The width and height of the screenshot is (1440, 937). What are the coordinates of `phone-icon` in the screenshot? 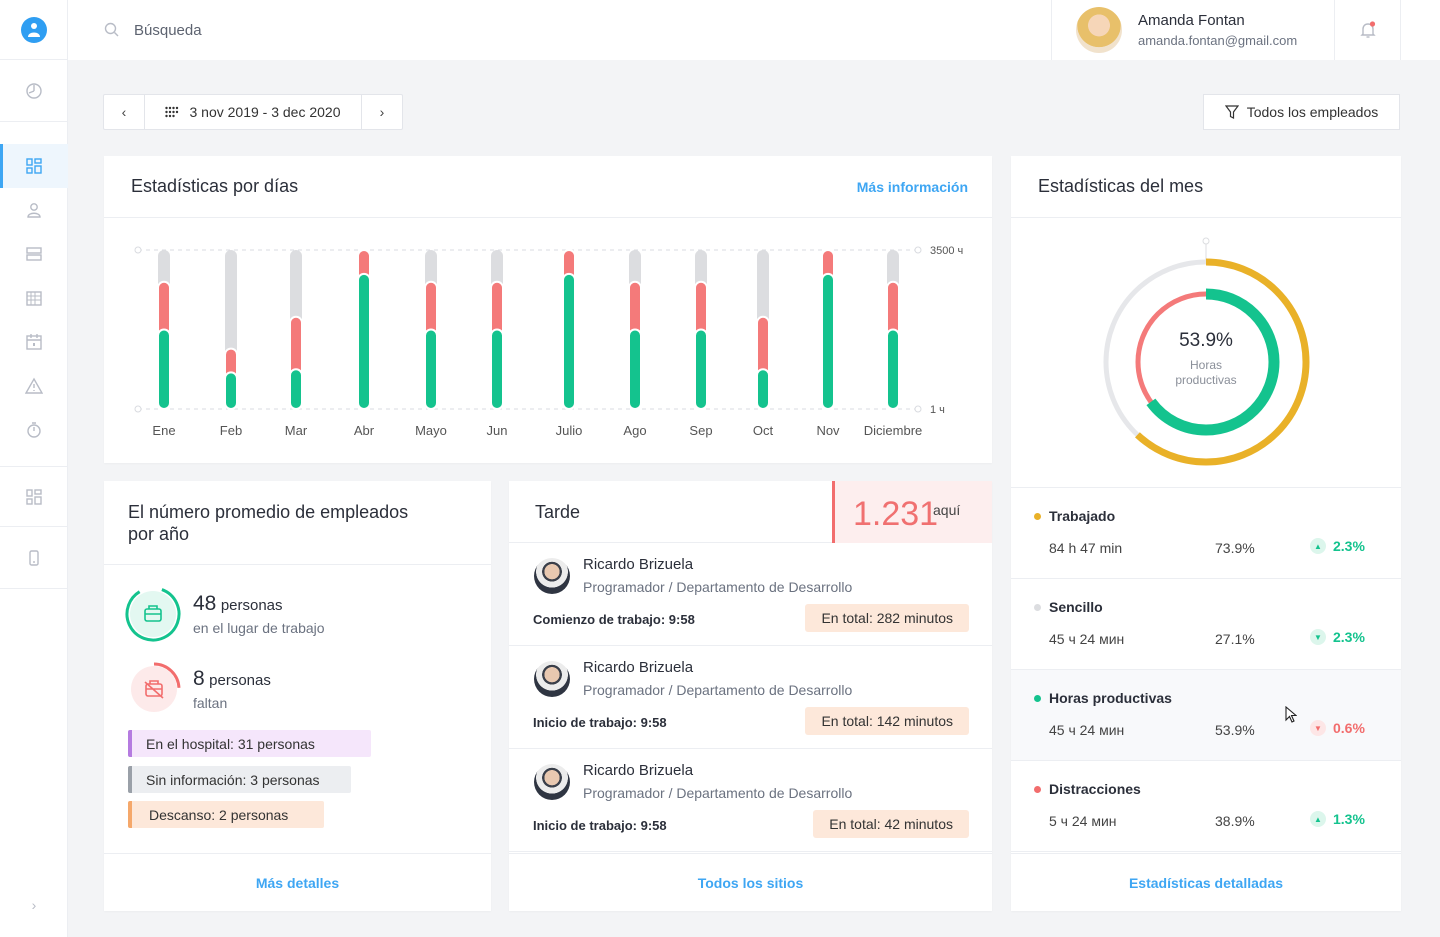 It's located at (33, 557).